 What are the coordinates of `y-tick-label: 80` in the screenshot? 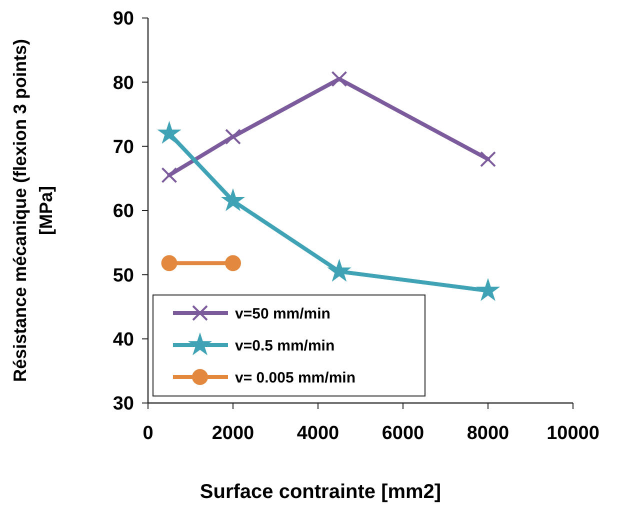 It's located at (123, 83).